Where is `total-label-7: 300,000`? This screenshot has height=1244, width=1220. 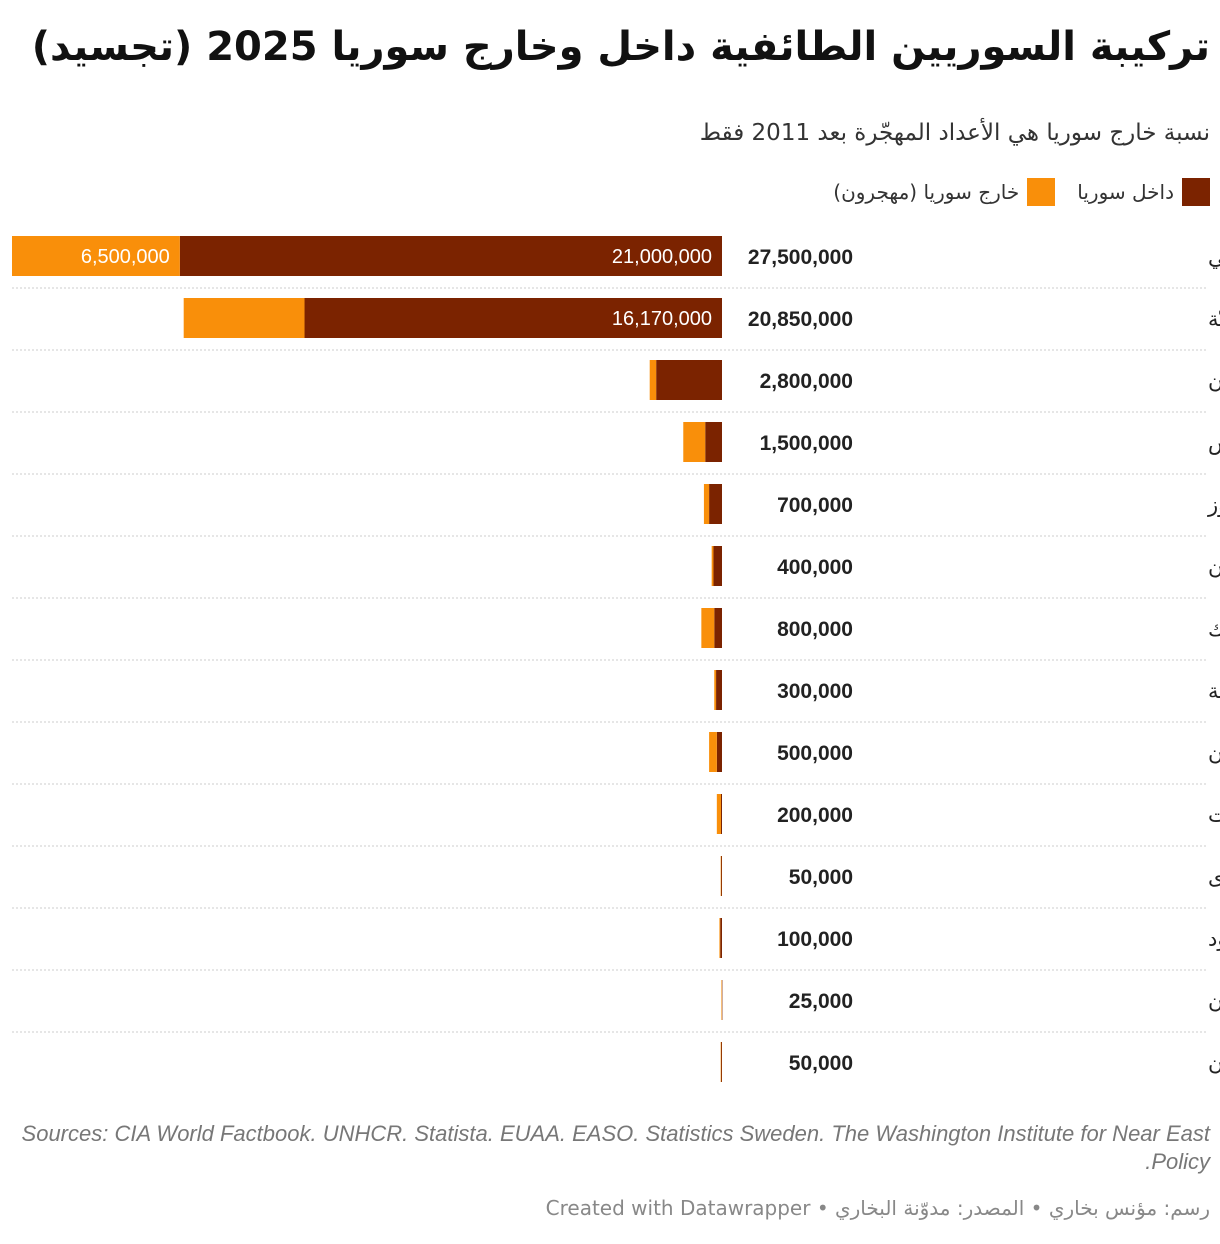
total-label-7: 300,000 is located at coordinates (815, 691).